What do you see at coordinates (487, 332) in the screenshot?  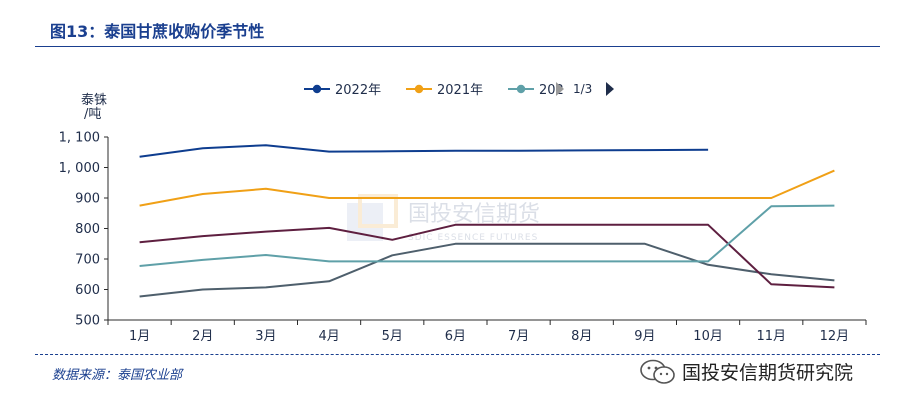 I see `x-ticks: 1月 2月 3月 4月 5月 6月 7月 8月 9月 10月 11月 12月` at bounding box center [487, 332].